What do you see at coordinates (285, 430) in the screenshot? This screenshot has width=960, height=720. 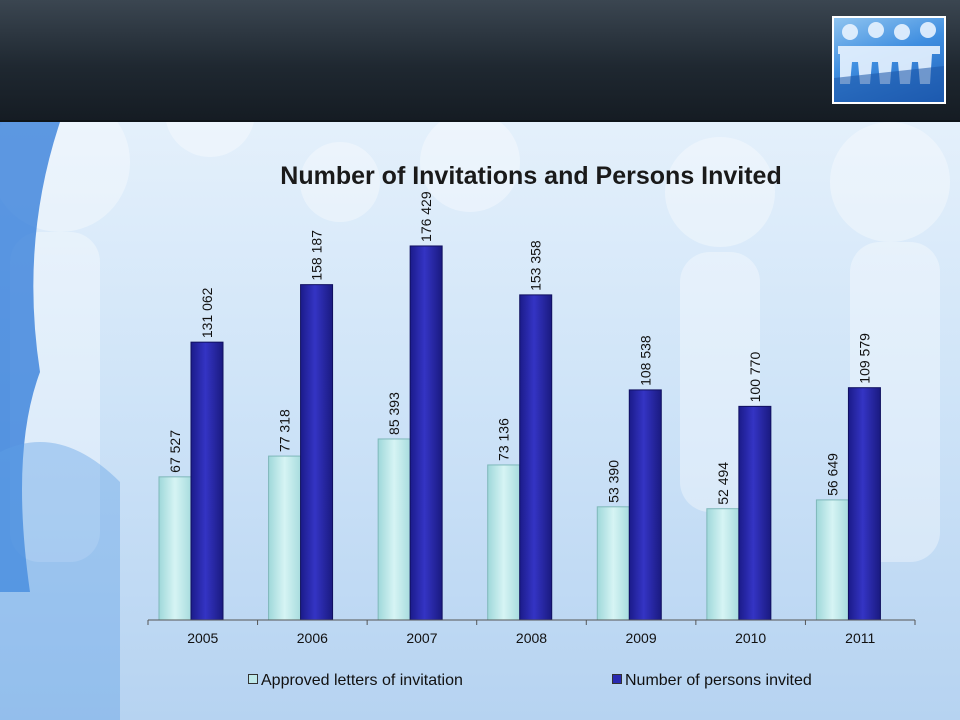 I see `data-label-approved-2006: 77 318` at bounding box center [285, 430].